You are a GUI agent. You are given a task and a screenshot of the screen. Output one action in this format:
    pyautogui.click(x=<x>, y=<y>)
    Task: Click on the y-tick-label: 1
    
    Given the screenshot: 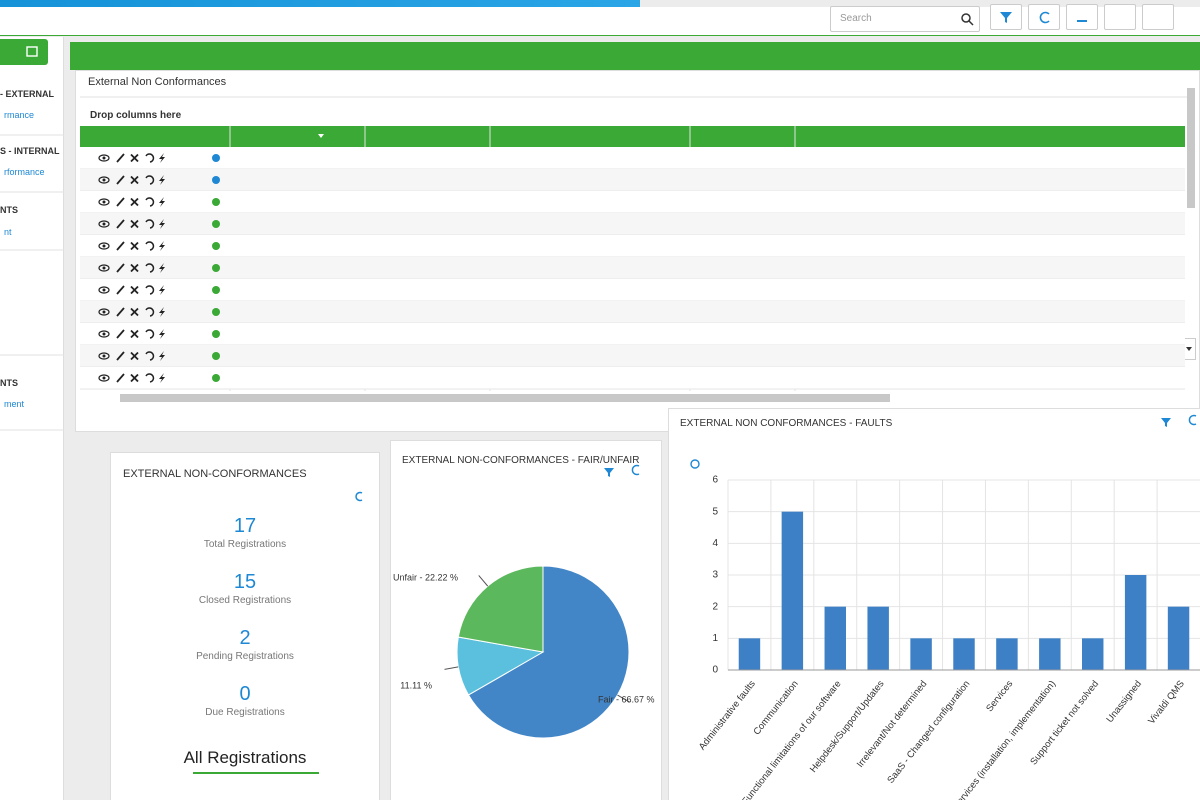 What is the action you would take?
    pyautogui.click(x=715, y=638)
    